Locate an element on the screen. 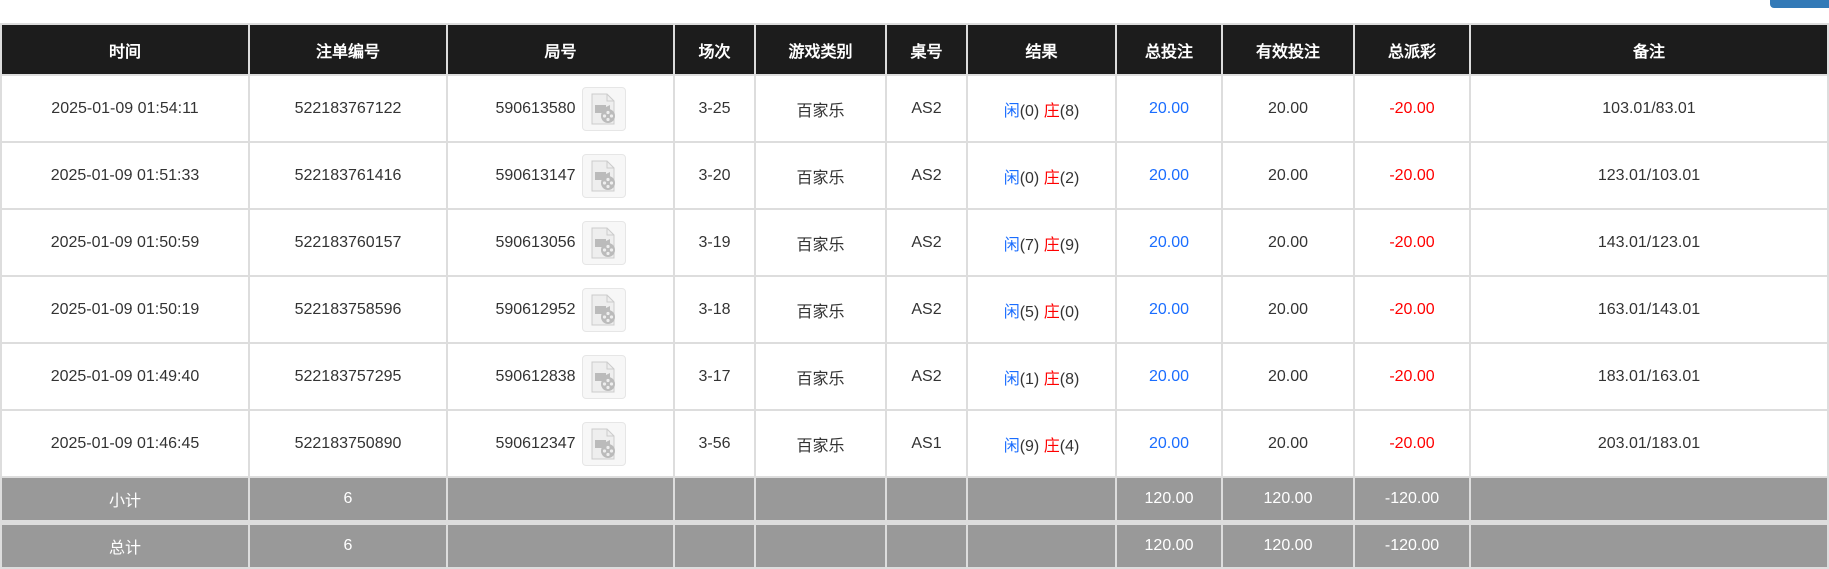  header-session: 场次 is located at coordinates (714, 49).